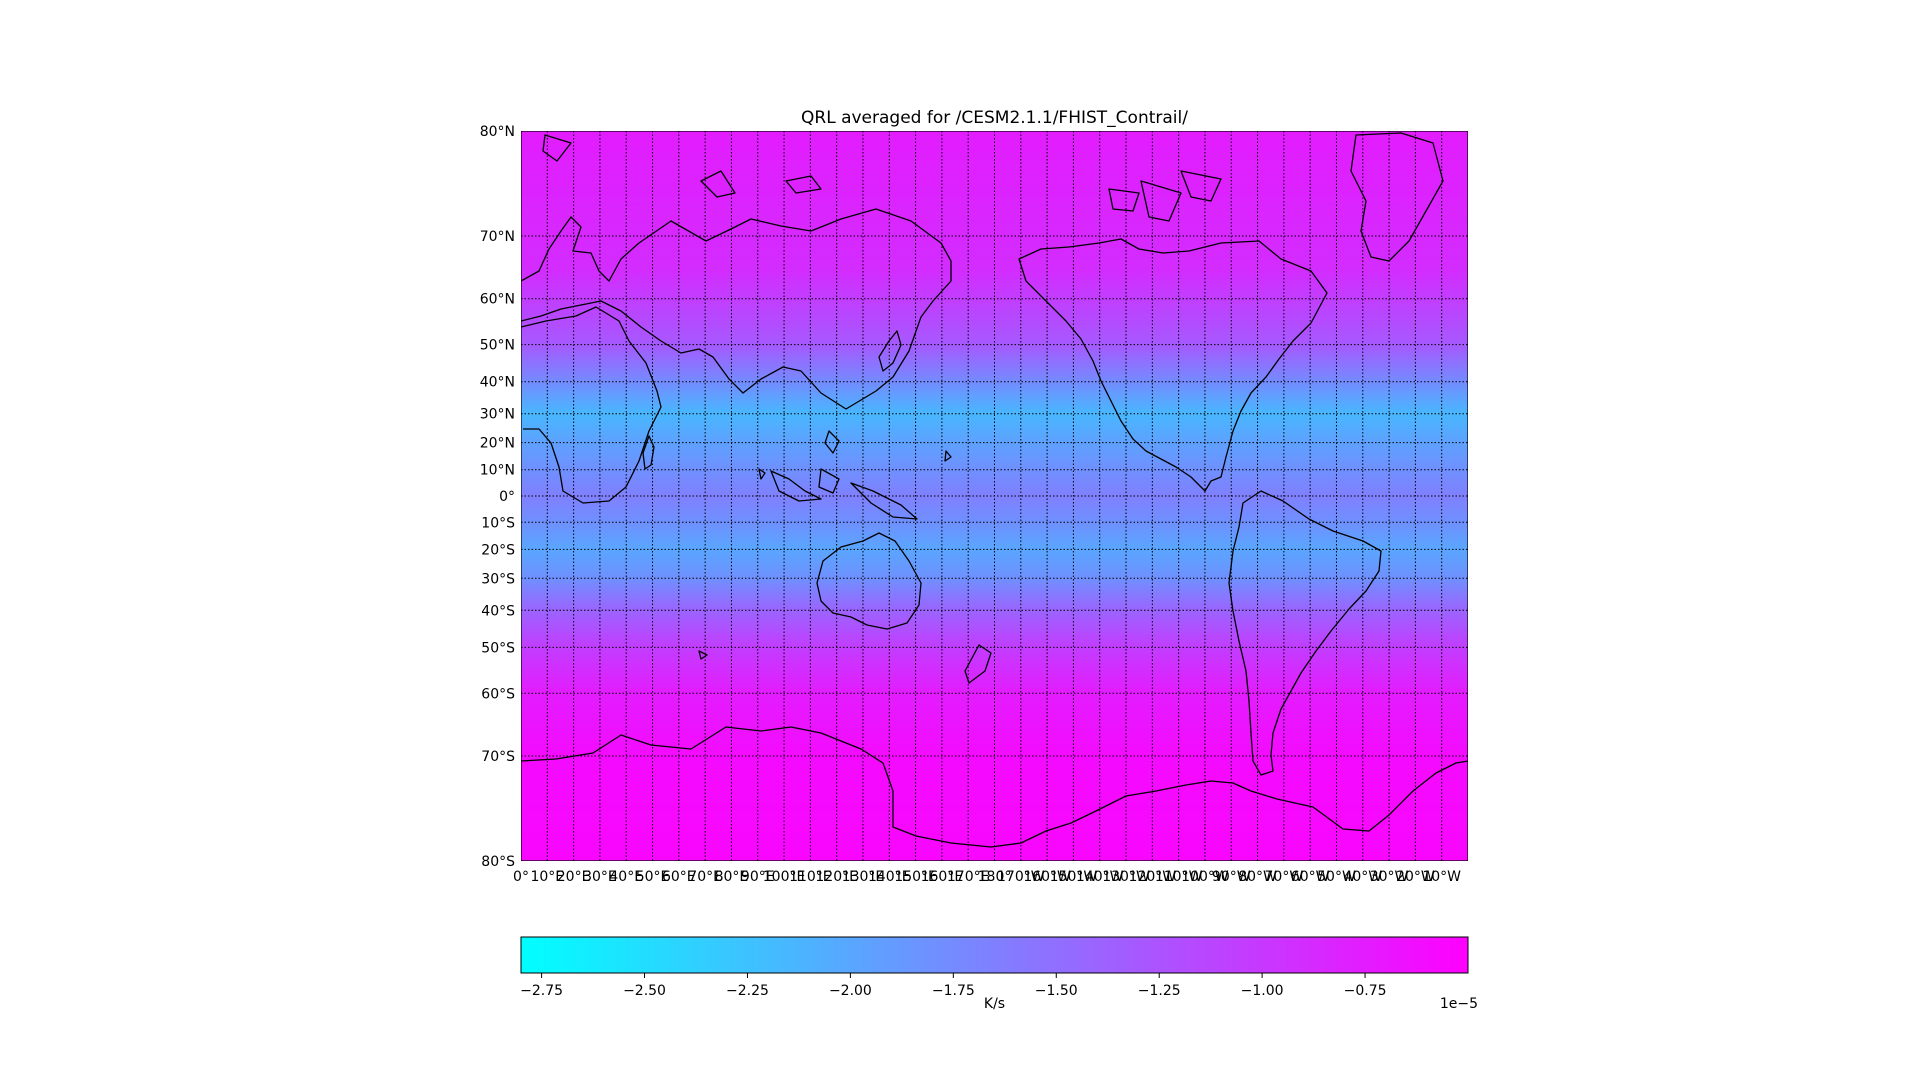 This screenshot has width=1920, height=1080. I want to click on lon-tick-label-2: 20°E, so click(574, 877).